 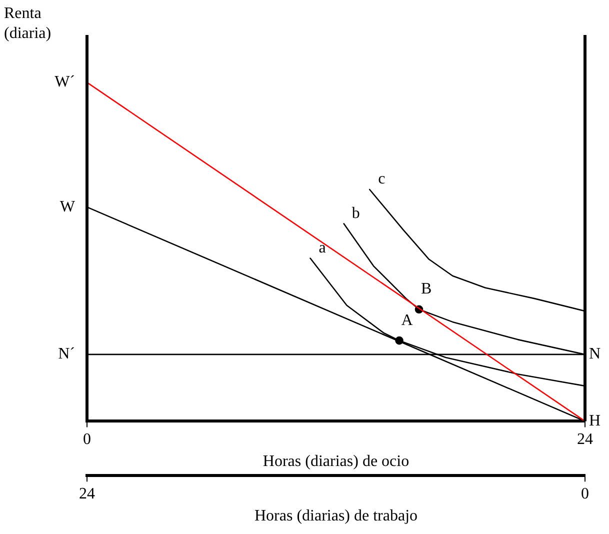 I want to click on annotation: W, so click(x=68, y=207).